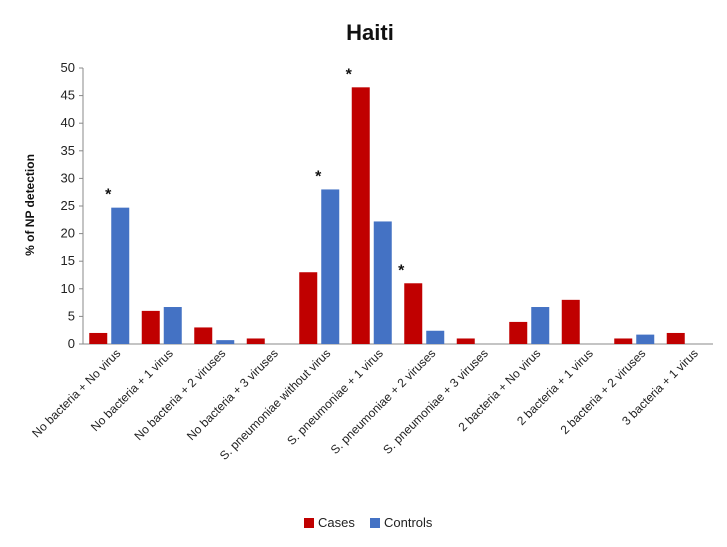 The height and width of the screenshot is (547, 727). What do you see at coordinates (68, 150) in the screenshot?
I see `y-tick-label: 35` at bounding box center [68, 150].